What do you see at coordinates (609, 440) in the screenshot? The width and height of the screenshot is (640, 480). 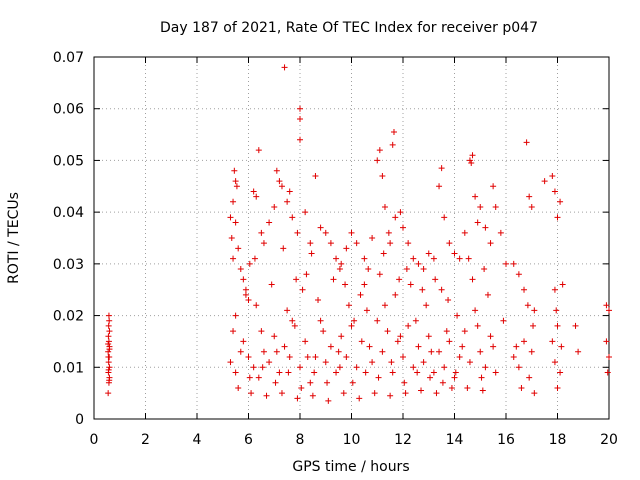 I see `x-tick-label: 20` at bounding box center [609, 440].